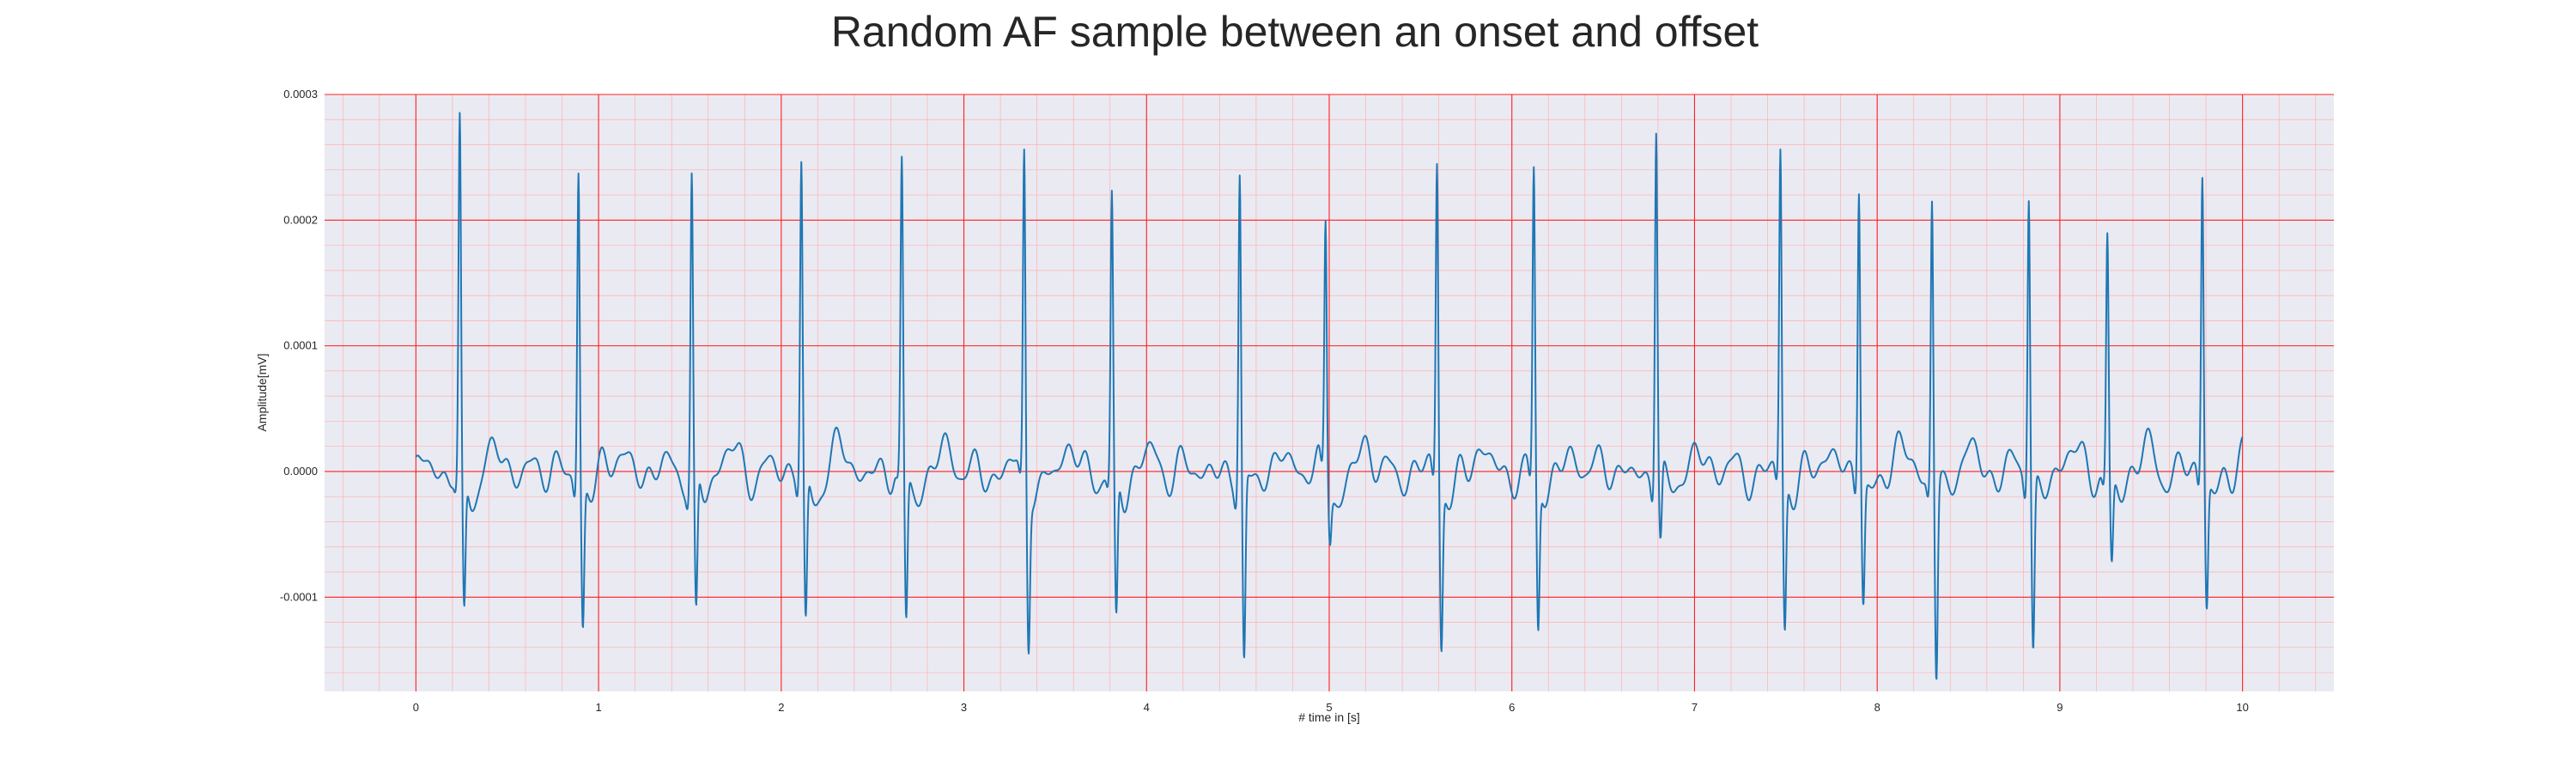 The height and width of the screenshot is (773, 2576). What do you see at coordinates (262, 392) in the screenshot?
I see `y-axis-label: Amplitude[mV]` at bounding box center [262, 392].